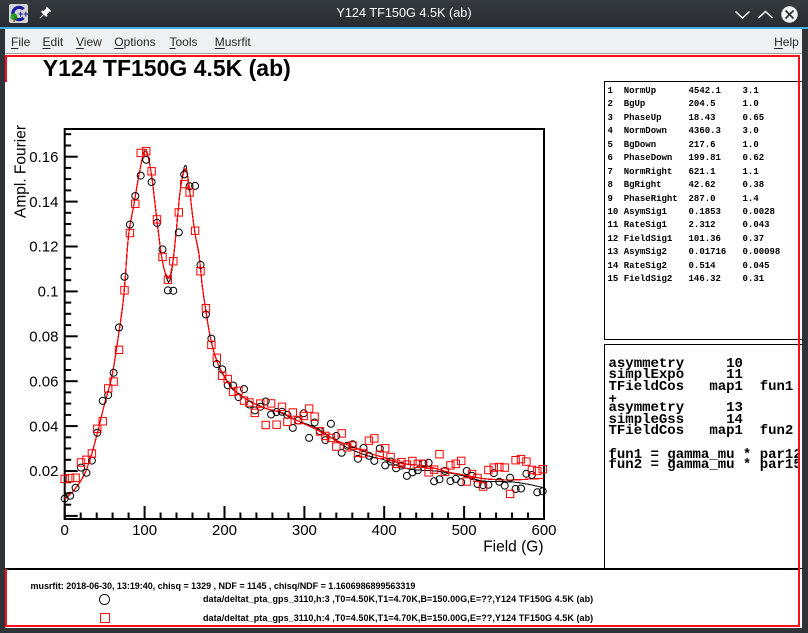 The width and height of the screenshot is (808, 633). I want to click on svg-text: 0.12, so click(43, 247).